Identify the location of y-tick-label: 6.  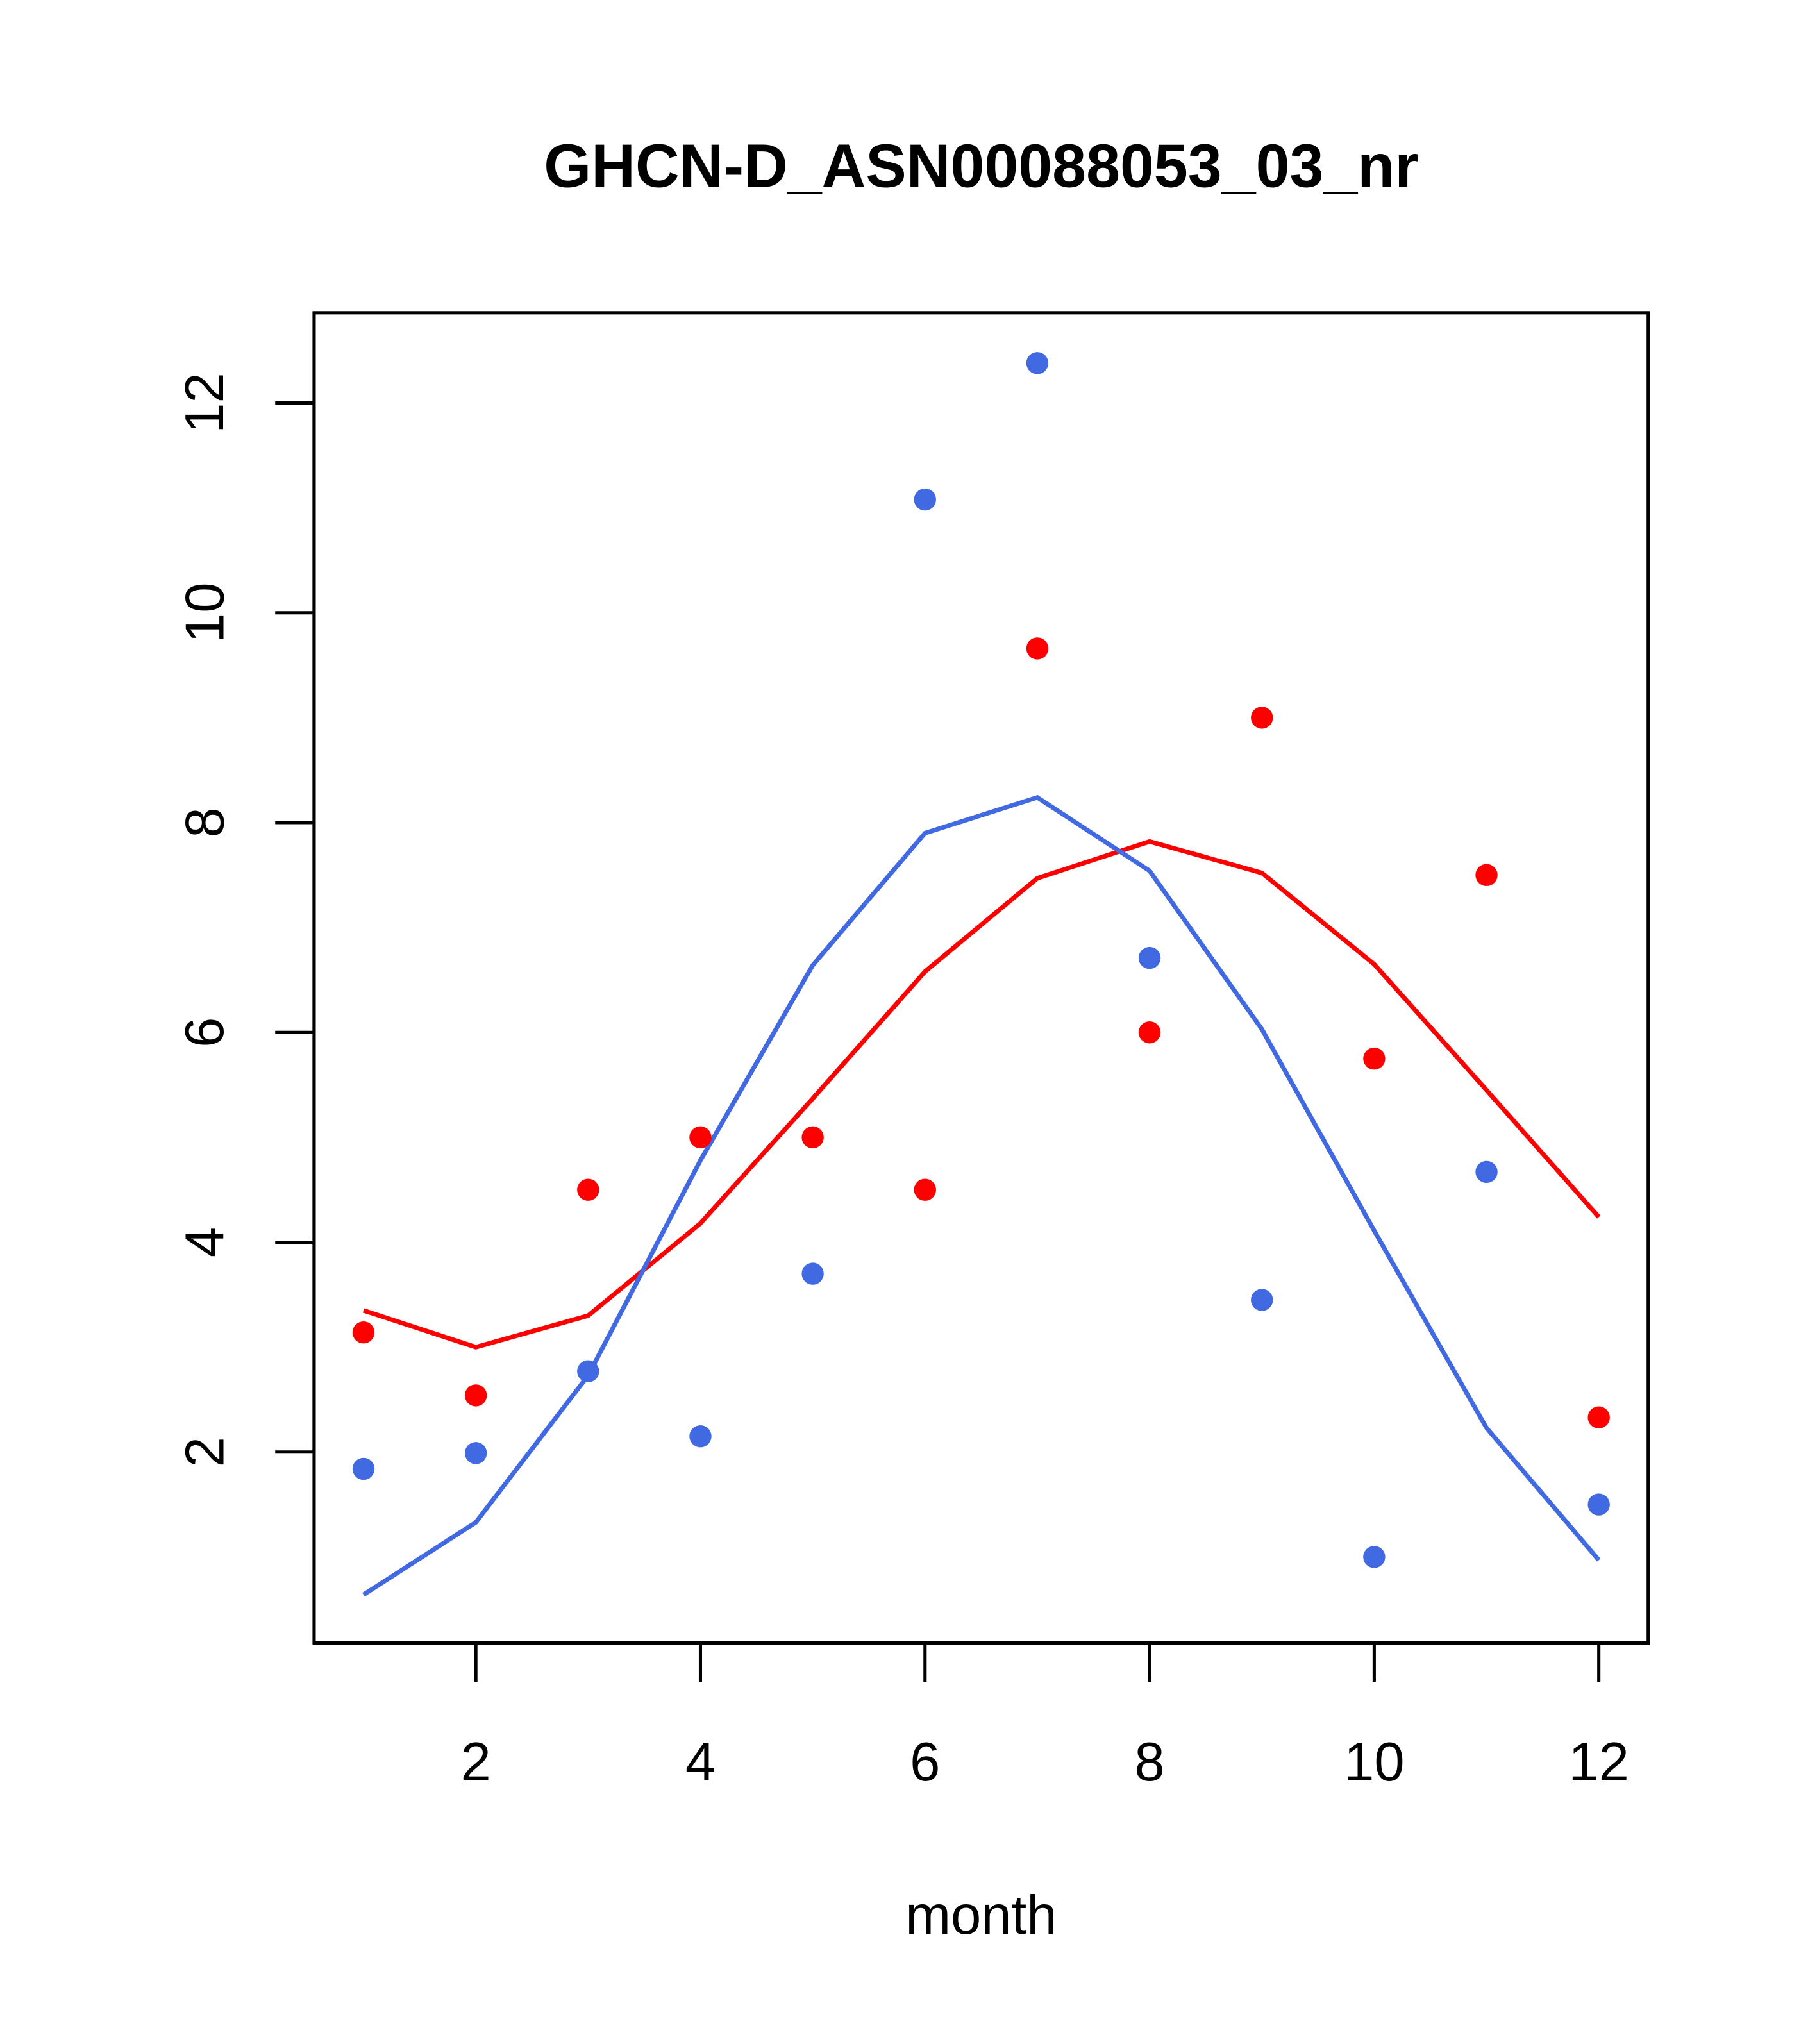
(204, 1033).